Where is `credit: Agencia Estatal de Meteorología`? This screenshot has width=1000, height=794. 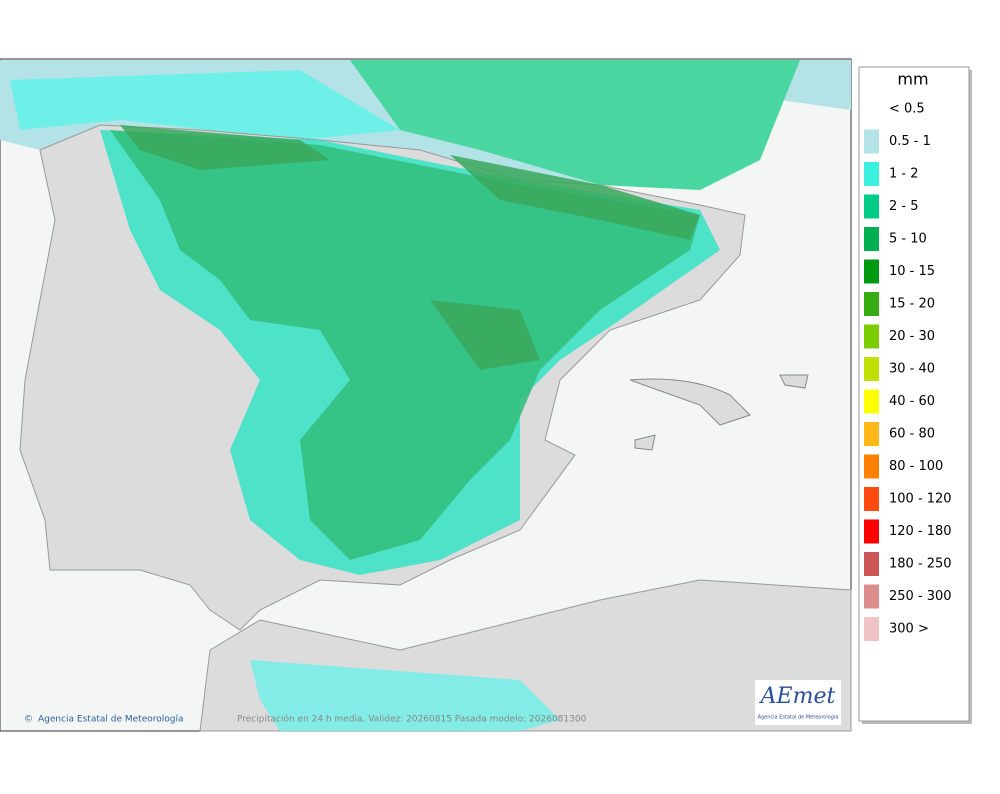 credit: Agencia Estatal de Meteorología is located at coordinates (111, 720).